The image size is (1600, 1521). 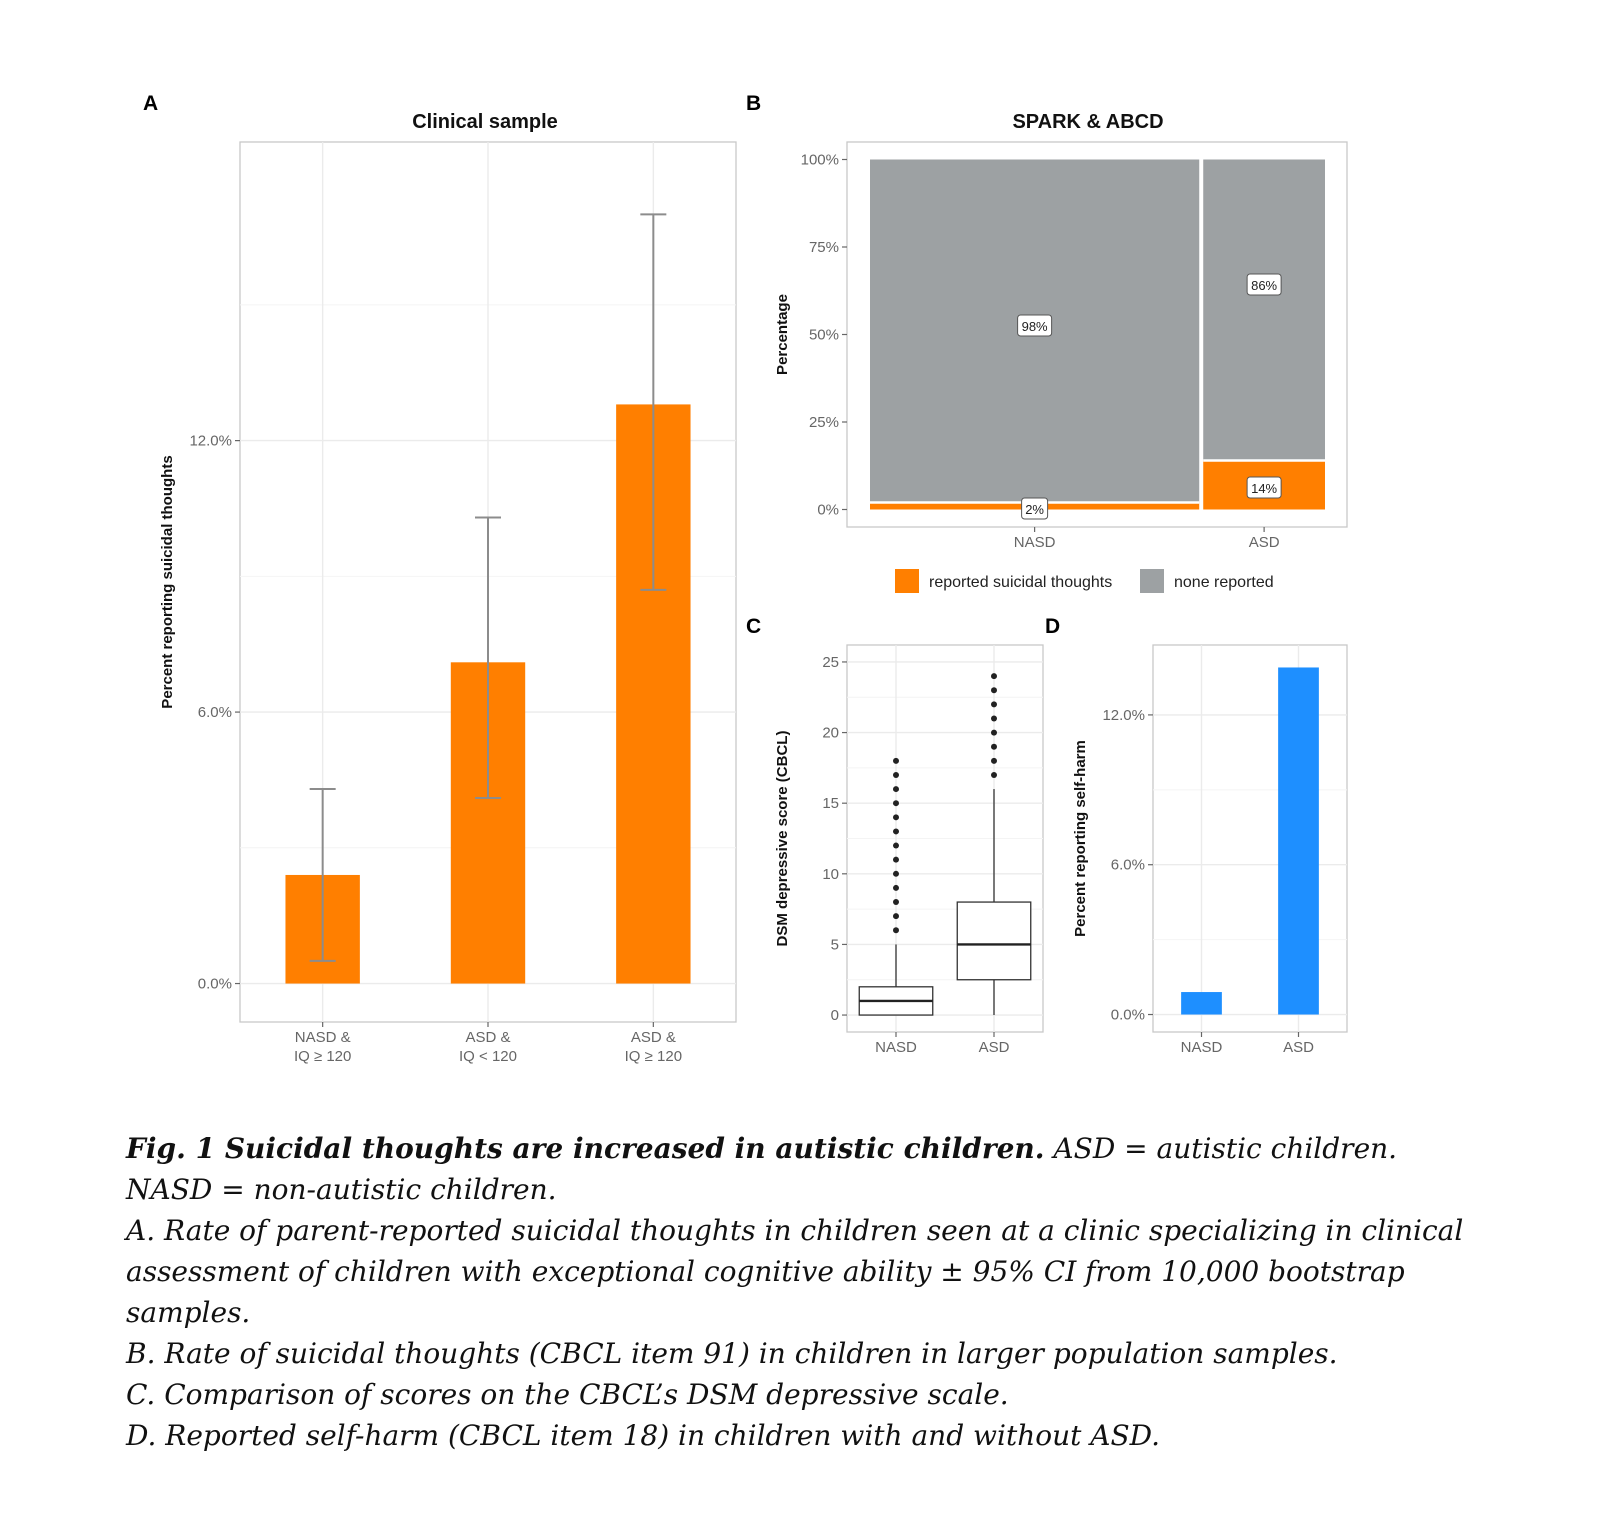 What do you see at coordinates (830, 662) in the screenshot?
I see `c-ytick-label: 25` at bounding box center [830, 662].